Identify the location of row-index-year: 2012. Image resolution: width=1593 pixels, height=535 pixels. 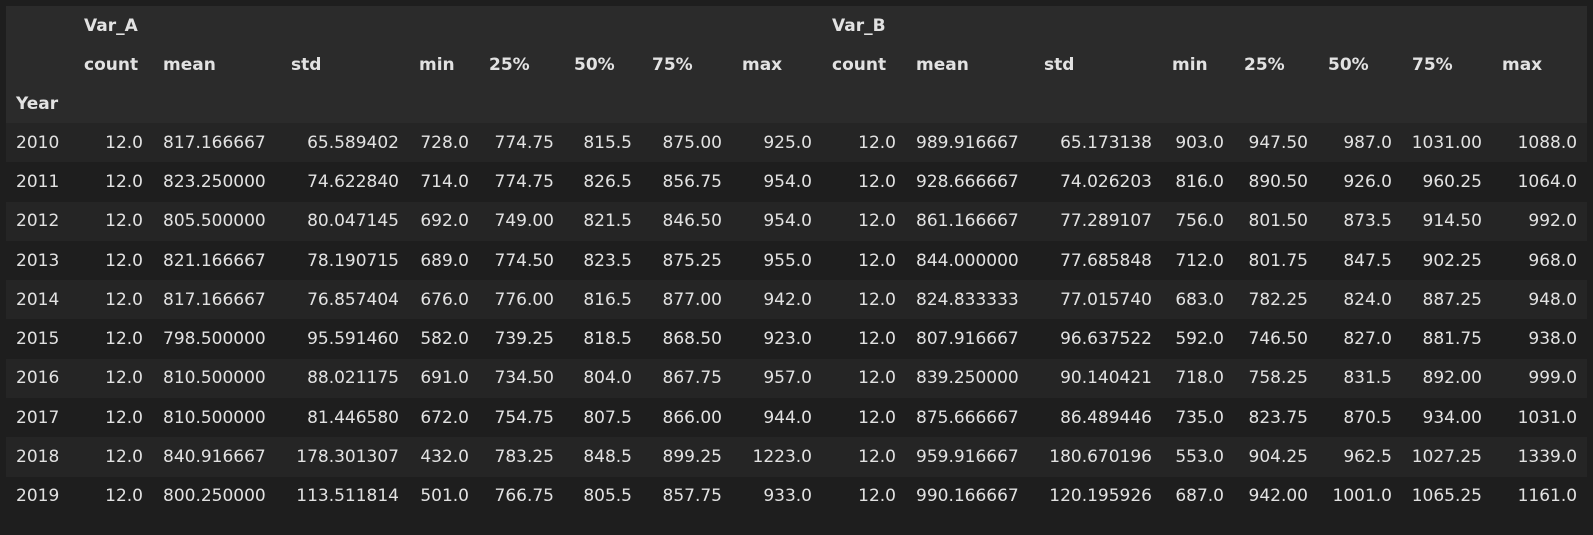
(40, 221).